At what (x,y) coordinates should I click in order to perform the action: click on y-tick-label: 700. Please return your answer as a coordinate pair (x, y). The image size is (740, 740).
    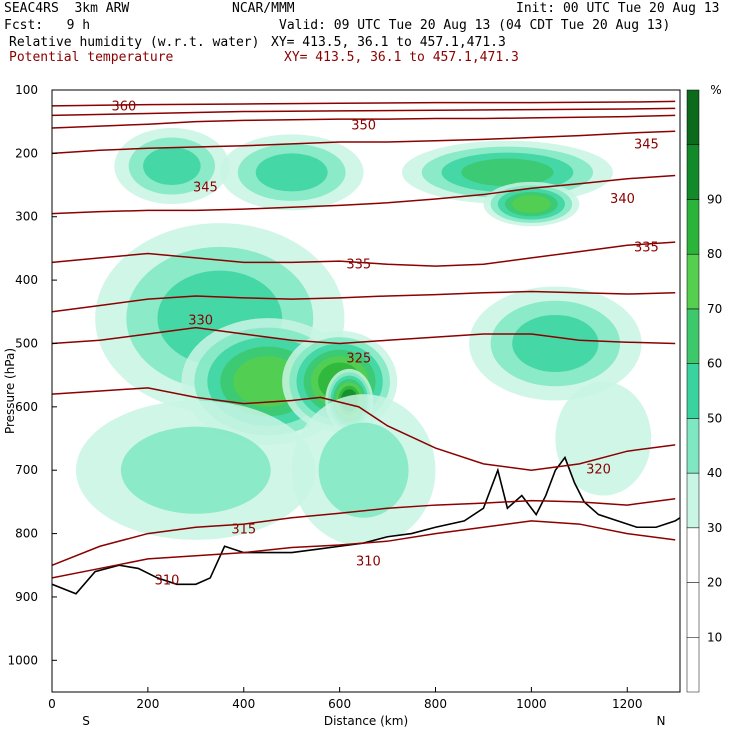
    Looking at the image, I should click on (26, 470).